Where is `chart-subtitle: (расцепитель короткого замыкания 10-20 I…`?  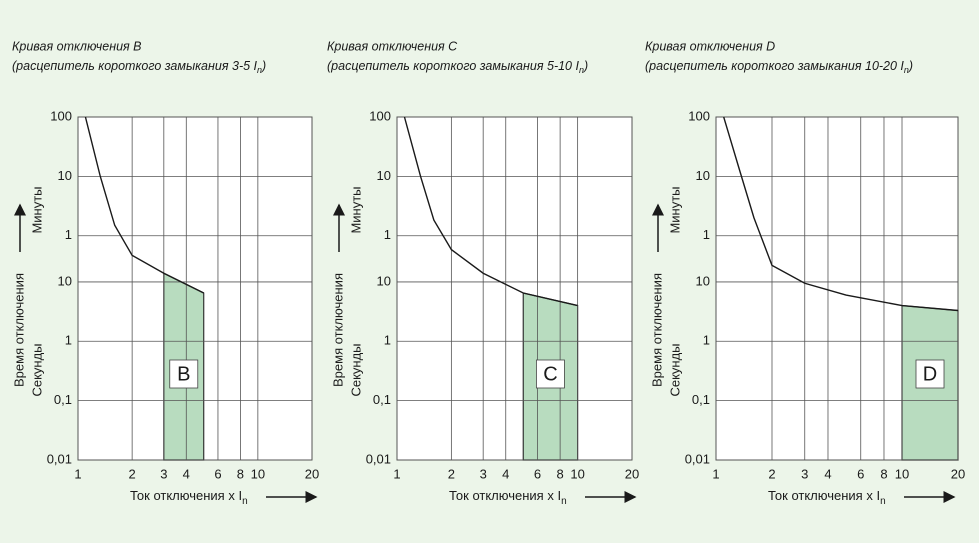 chart-subtitle: (расцепитель короткого замыкания 10-20 I… is located at coordinates (779, 67).